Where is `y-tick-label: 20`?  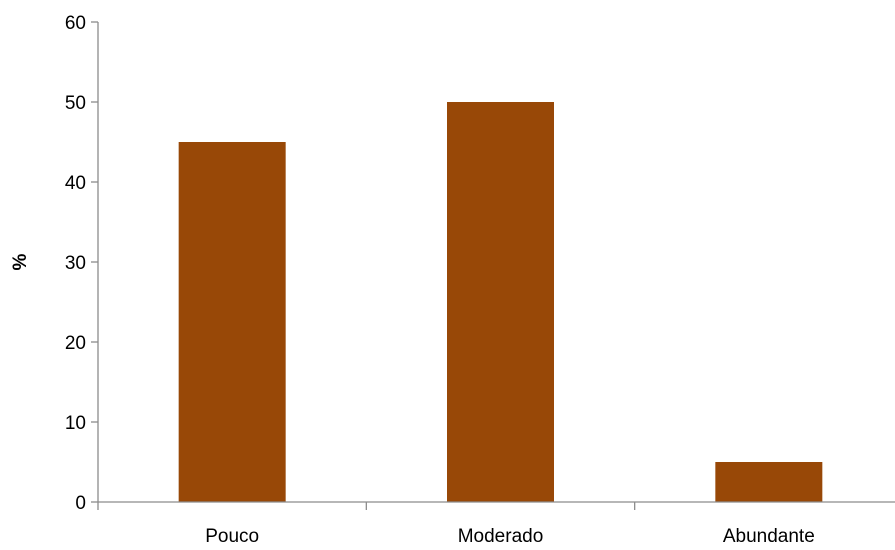 y-tick-label: 20 is located at coordinates (75, 343).